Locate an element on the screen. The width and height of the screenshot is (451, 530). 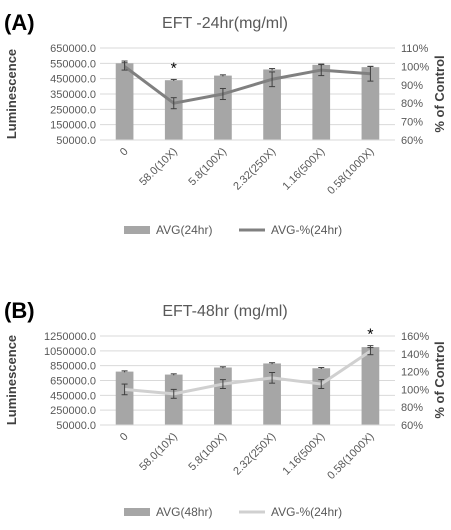
y-tick-label: 550000.0 is located at coordinates (73, 64).